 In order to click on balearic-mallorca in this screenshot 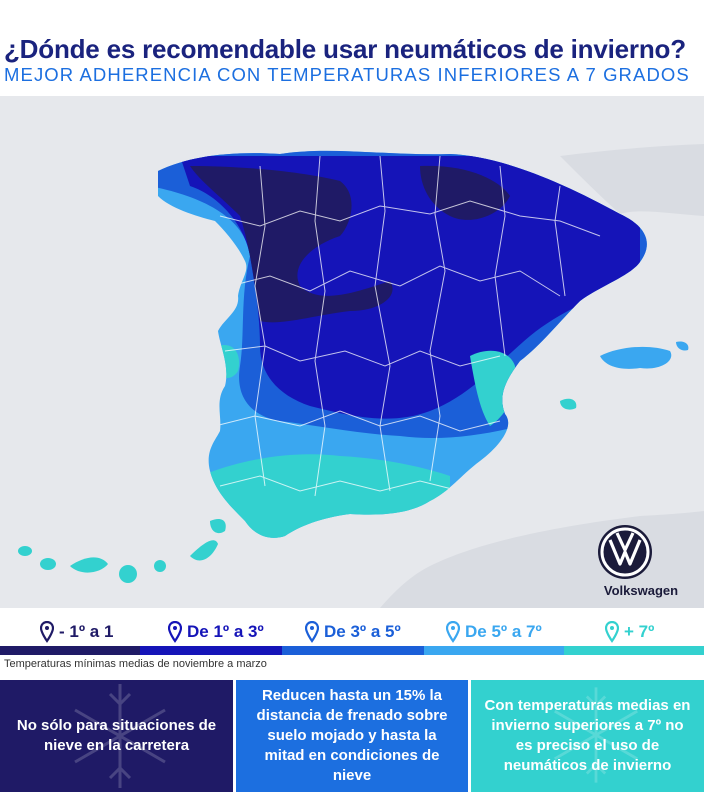, I will do `click(636, 357)`.